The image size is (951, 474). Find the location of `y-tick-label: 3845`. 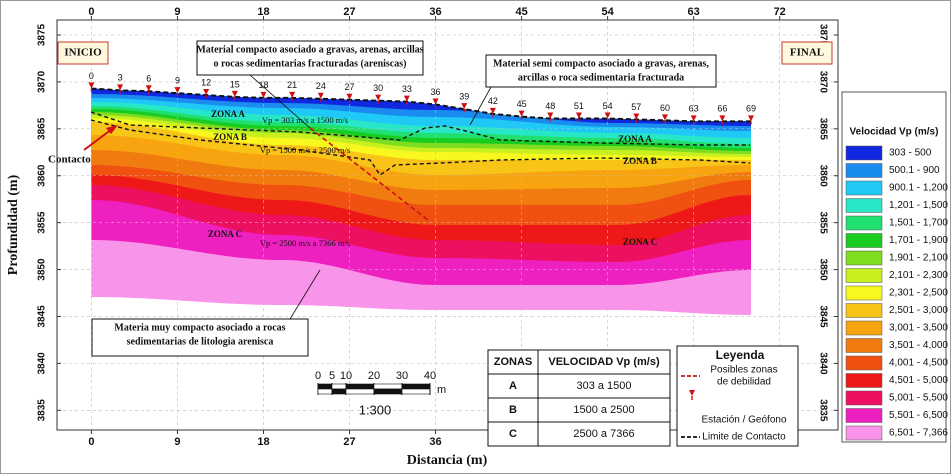

y-tick-label: 3845 is located at coordinates (822, 316).